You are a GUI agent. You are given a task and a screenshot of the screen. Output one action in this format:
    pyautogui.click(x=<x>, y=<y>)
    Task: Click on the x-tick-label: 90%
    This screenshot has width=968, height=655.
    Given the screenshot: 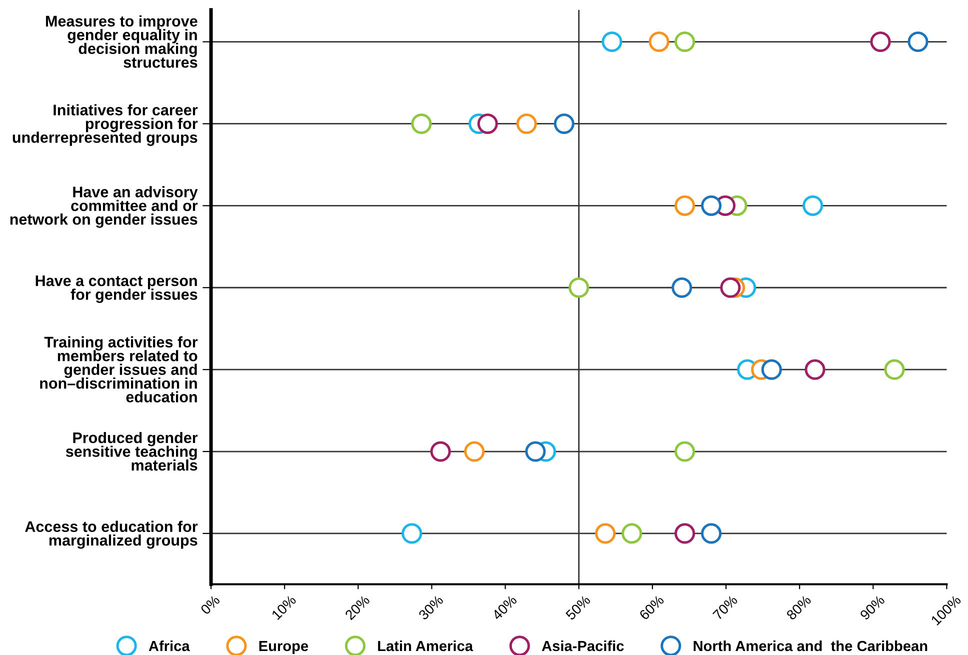 What is the action you would take?
    pyautogui.click(x=872, y=607)
    